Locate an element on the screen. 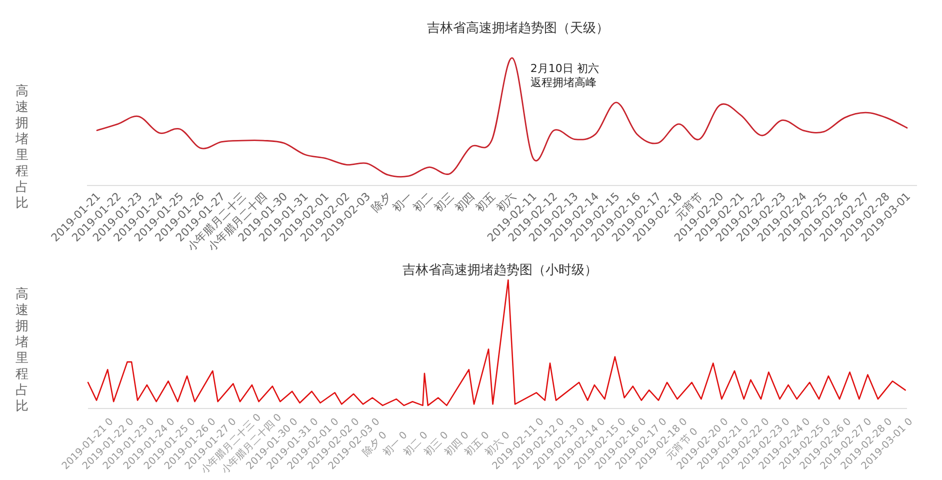 Image resolution: width=942 pixels, height=480 pixels. annotation: 2月10日 初六返程拥堵高峰 is located at coordinates (564, 75).